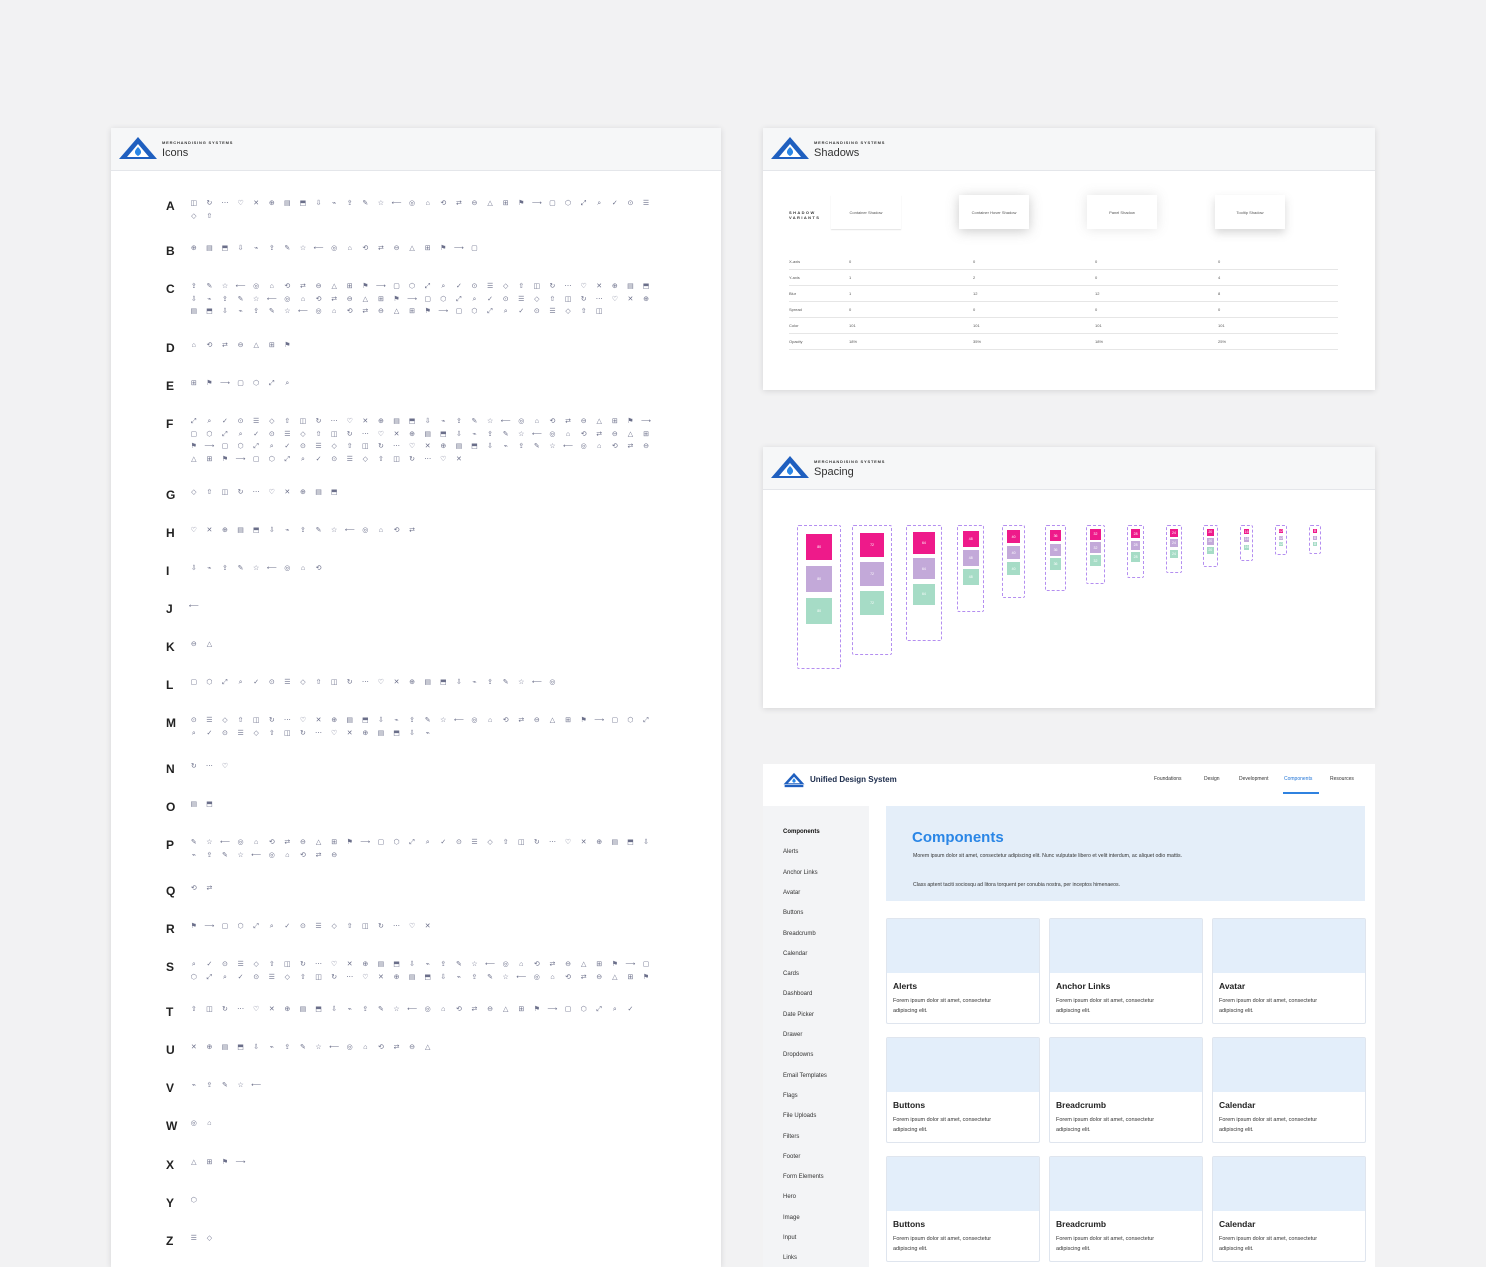  I want to click on glyph-icon: ↻, so click(209, 203).